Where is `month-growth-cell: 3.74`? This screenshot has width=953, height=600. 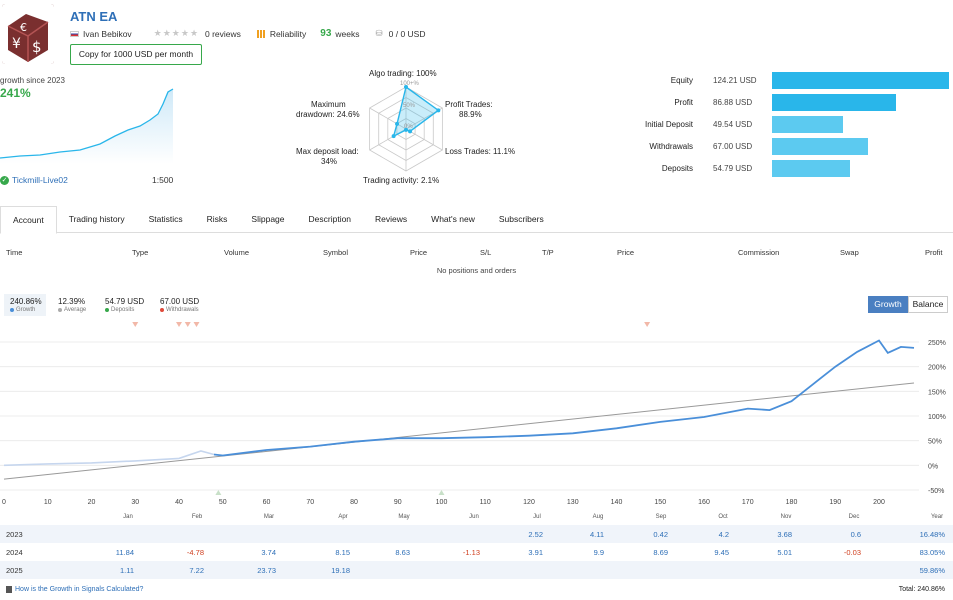 month-growth-cell: 3.74 is located at coordinates (268, 552).